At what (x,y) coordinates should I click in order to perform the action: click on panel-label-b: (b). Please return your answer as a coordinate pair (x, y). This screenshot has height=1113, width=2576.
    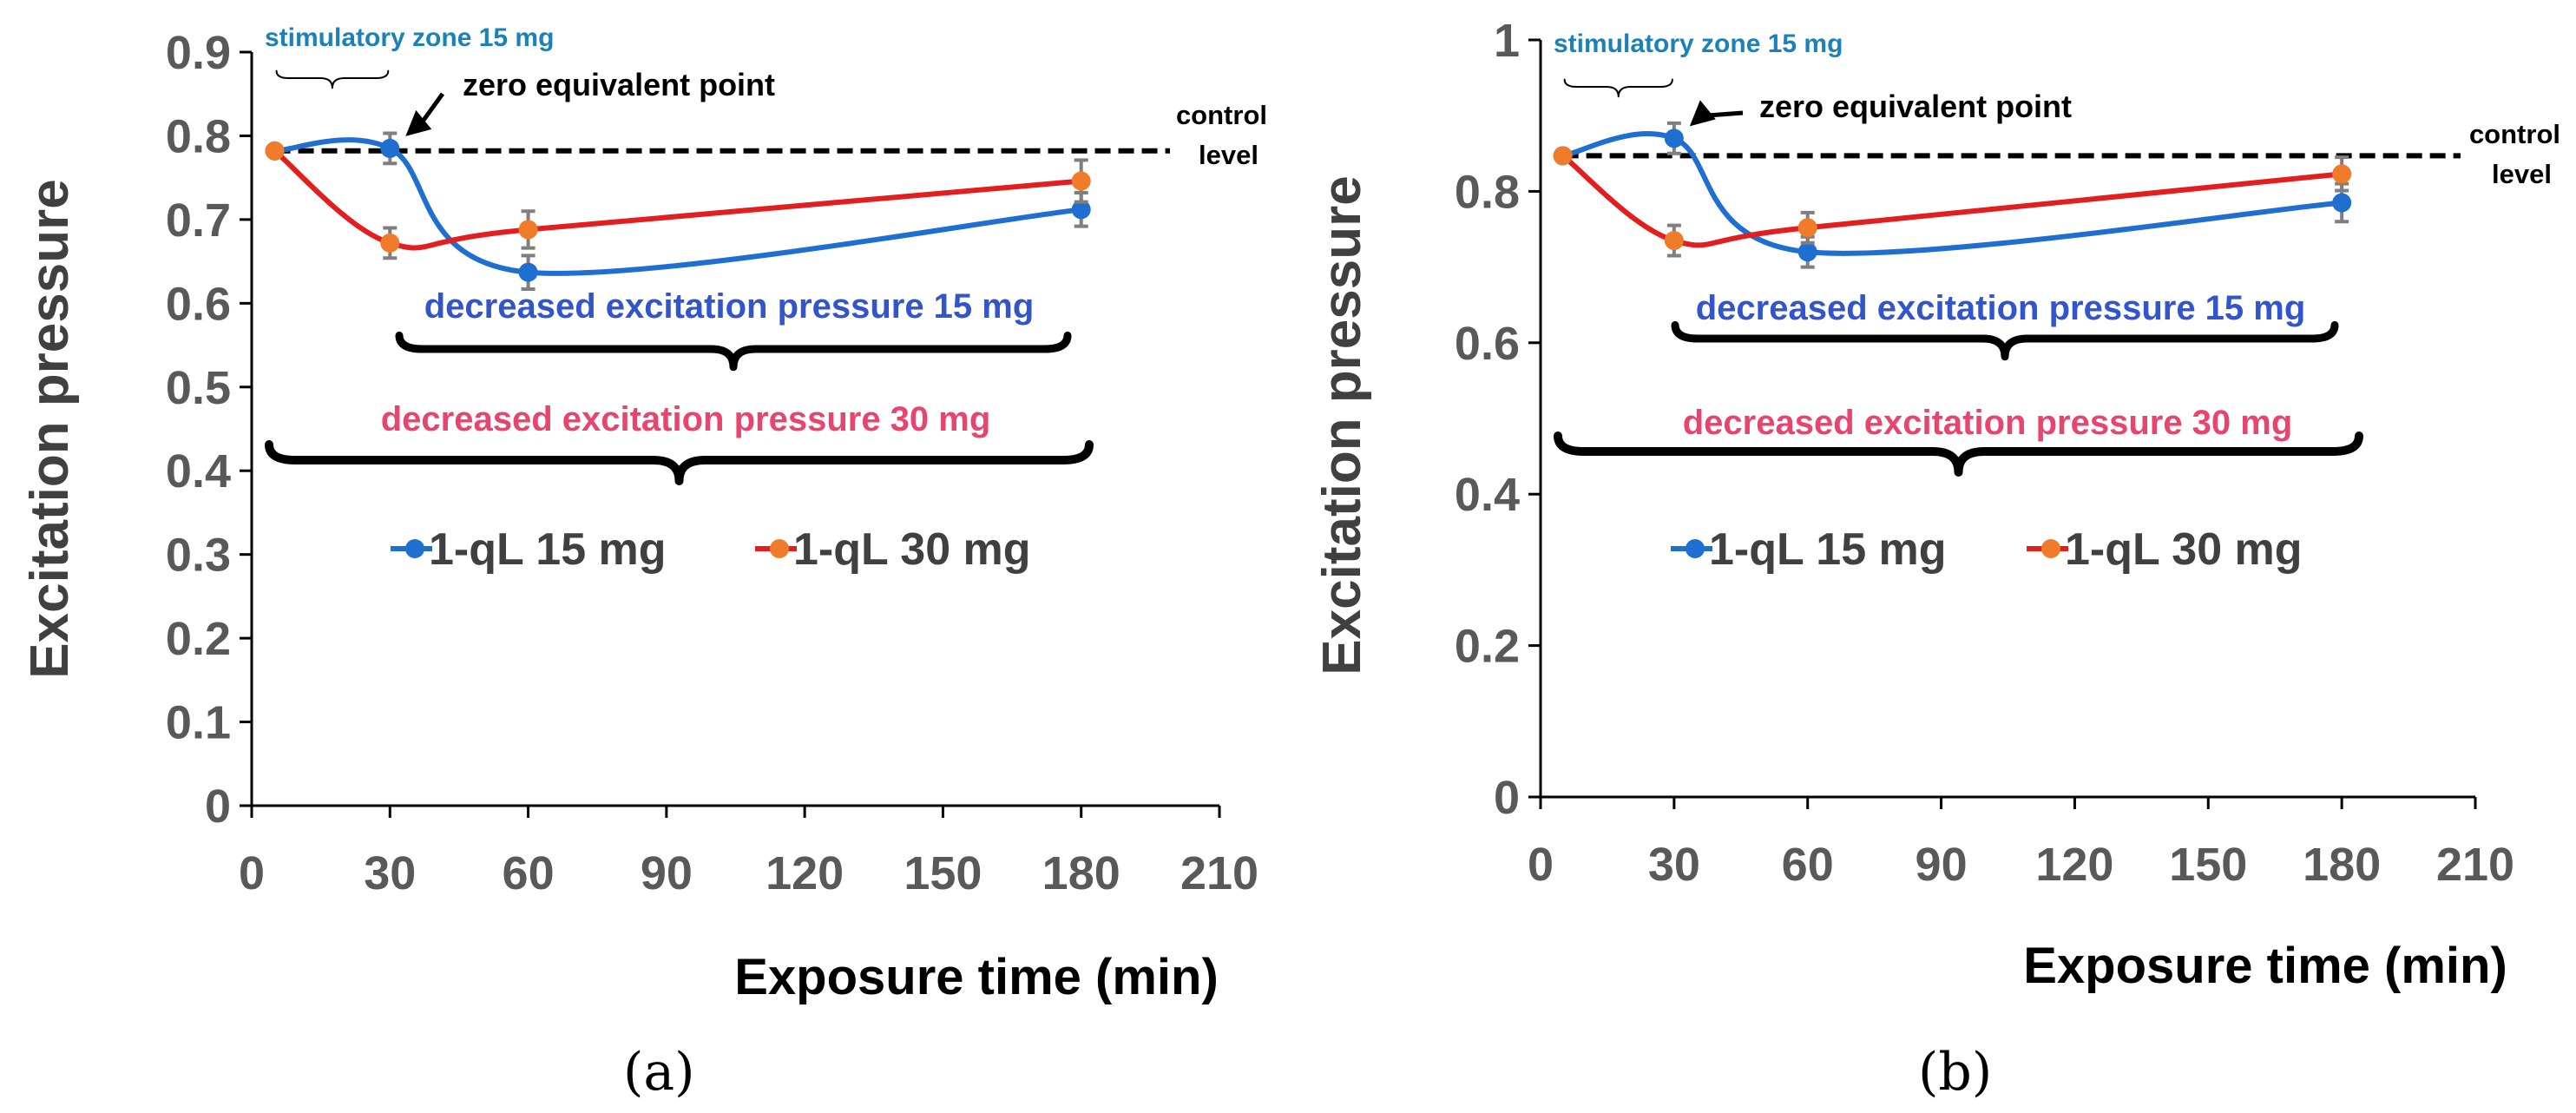
    Looking at the image, I should click on (1956, 1073).